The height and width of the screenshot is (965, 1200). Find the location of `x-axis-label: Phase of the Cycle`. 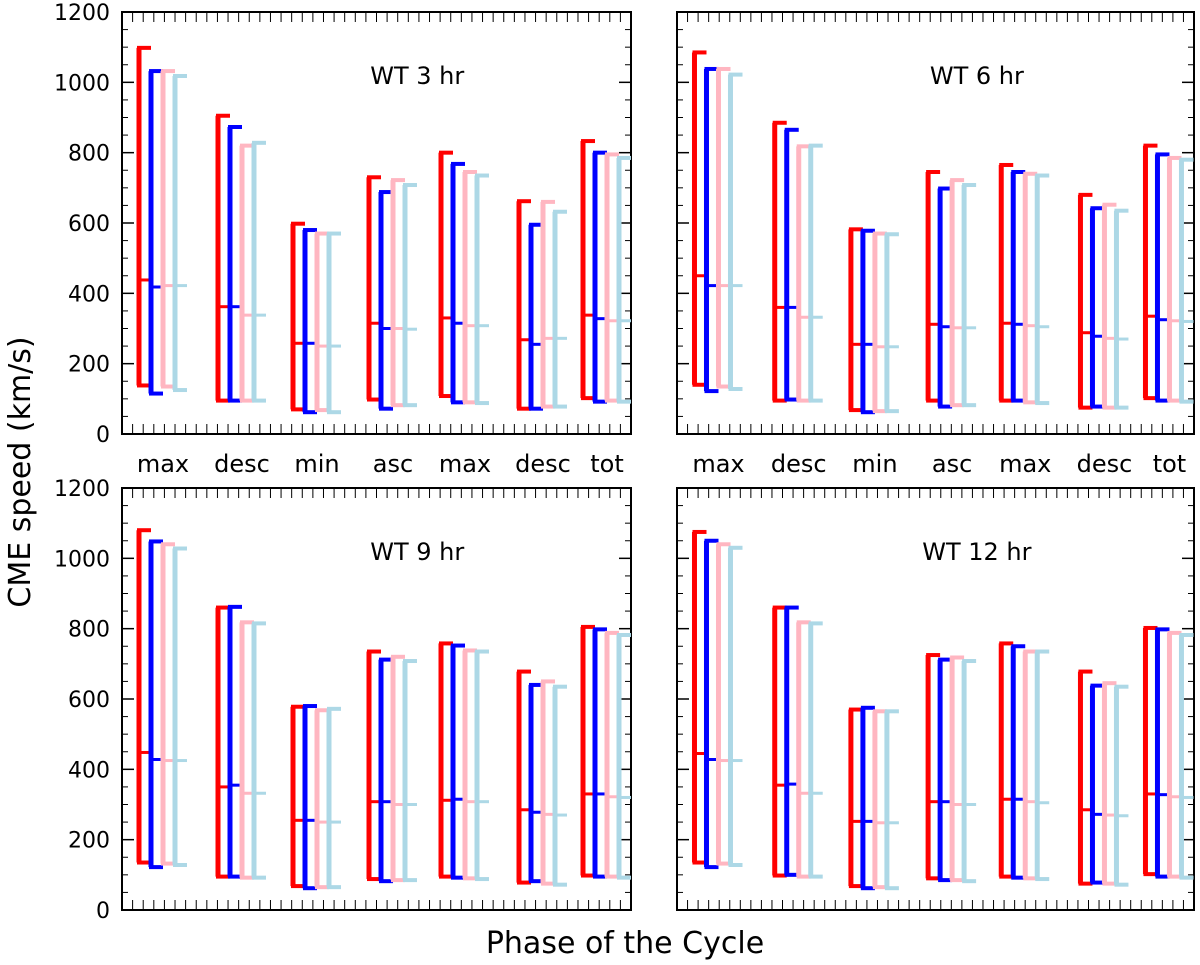

x-axis-label: Phase of the Cycle is located at coordinates (625, 943).